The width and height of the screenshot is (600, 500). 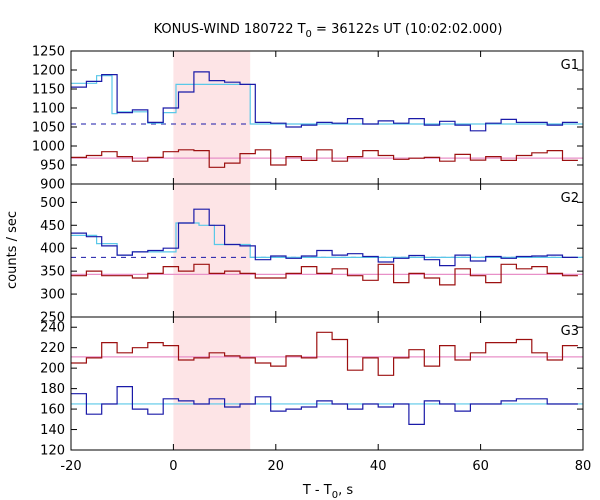 What do you see at coordinates (48, 147) in the screenshot?
I see `g1-y-tick-label: 1000` at bounding box center [48, 147].